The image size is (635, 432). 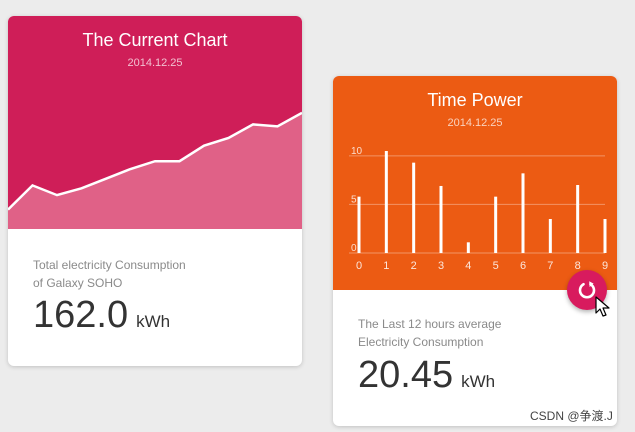 I want to click on y-axis-ticks: 0 5 10, so click(x=357, y=200).